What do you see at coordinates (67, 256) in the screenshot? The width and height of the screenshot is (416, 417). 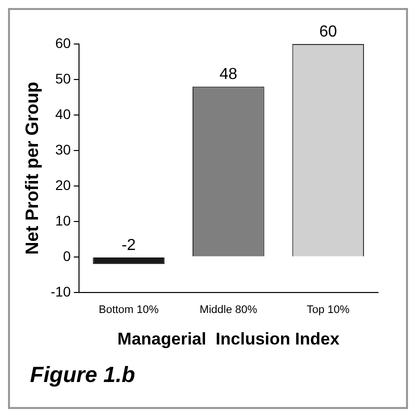 I see `y-tick-label: 0` at bounding box center [67, 256].